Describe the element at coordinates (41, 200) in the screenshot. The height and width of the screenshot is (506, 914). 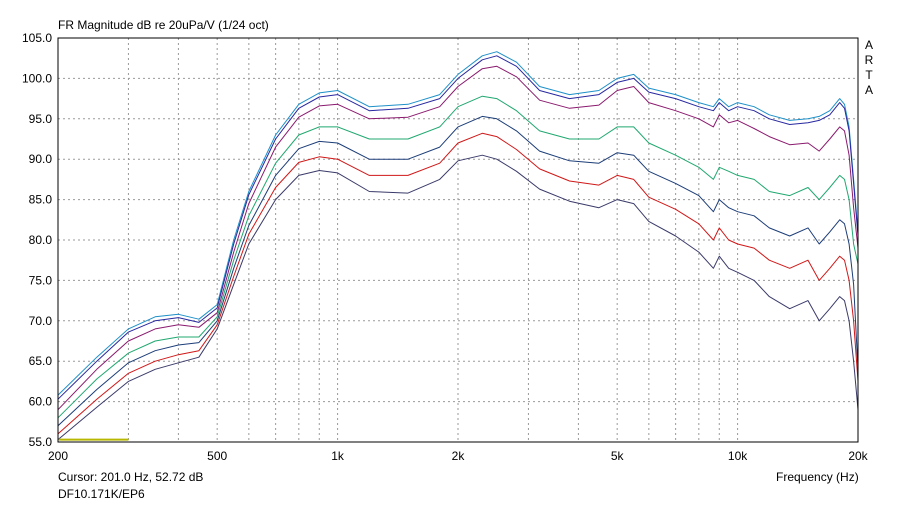
I see `y-tick-label: 85.0` at that location.